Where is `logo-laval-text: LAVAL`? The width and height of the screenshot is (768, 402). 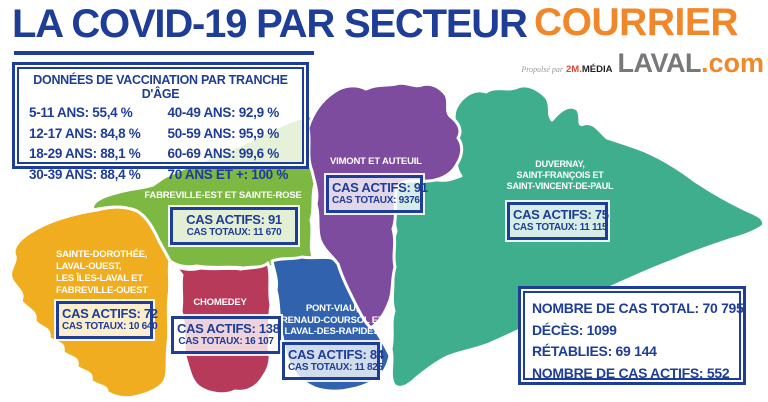
logo-laval-text: LAVAL is located at coordinates (659, 63).